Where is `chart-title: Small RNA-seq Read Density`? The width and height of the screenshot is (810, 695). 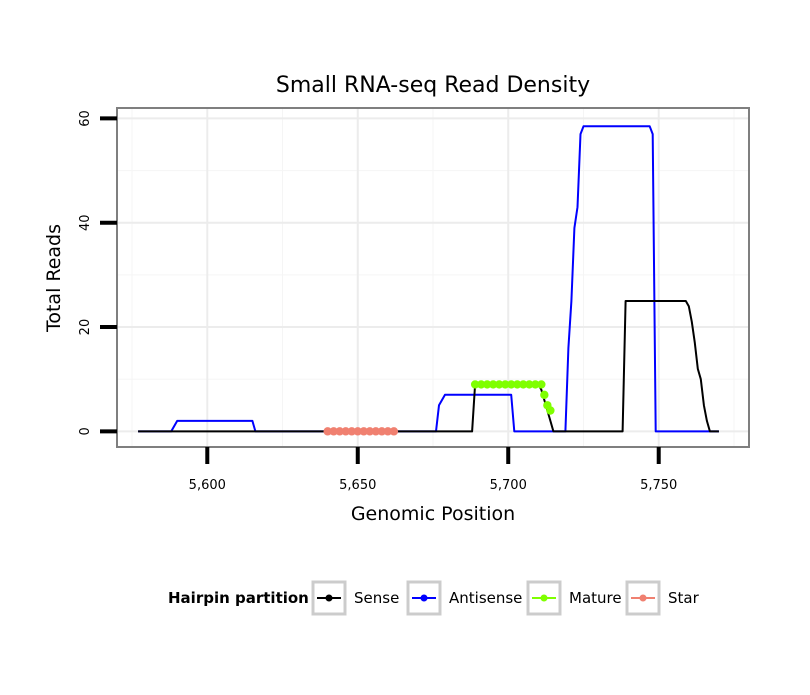
chart-title: Small RNA-seq Read Density is located at coordinates (433, 85).